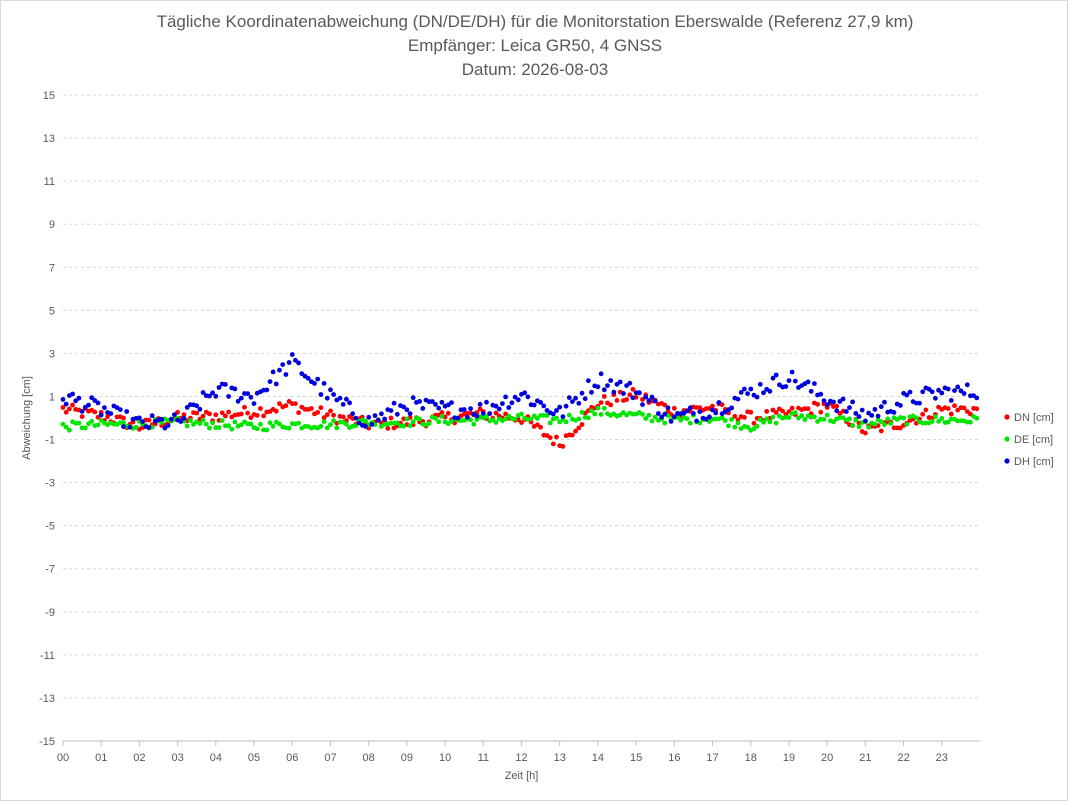  I want to click on legend: DN [cm] DE [cm] DH [cm], so click(1029, 440).